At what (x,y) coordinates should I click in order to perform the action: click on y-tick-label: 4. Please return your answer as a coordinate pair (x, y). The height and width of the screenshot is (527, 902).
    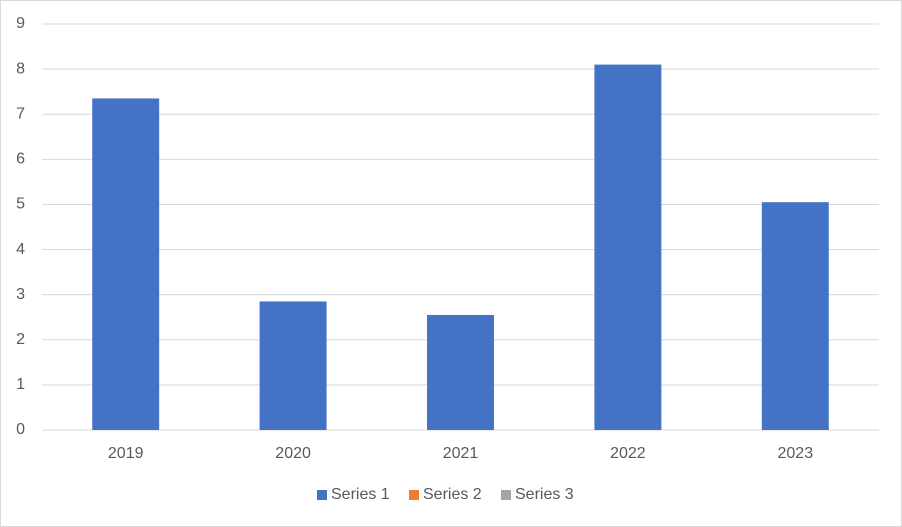
    Looking at the image, I should click on (20, 249).